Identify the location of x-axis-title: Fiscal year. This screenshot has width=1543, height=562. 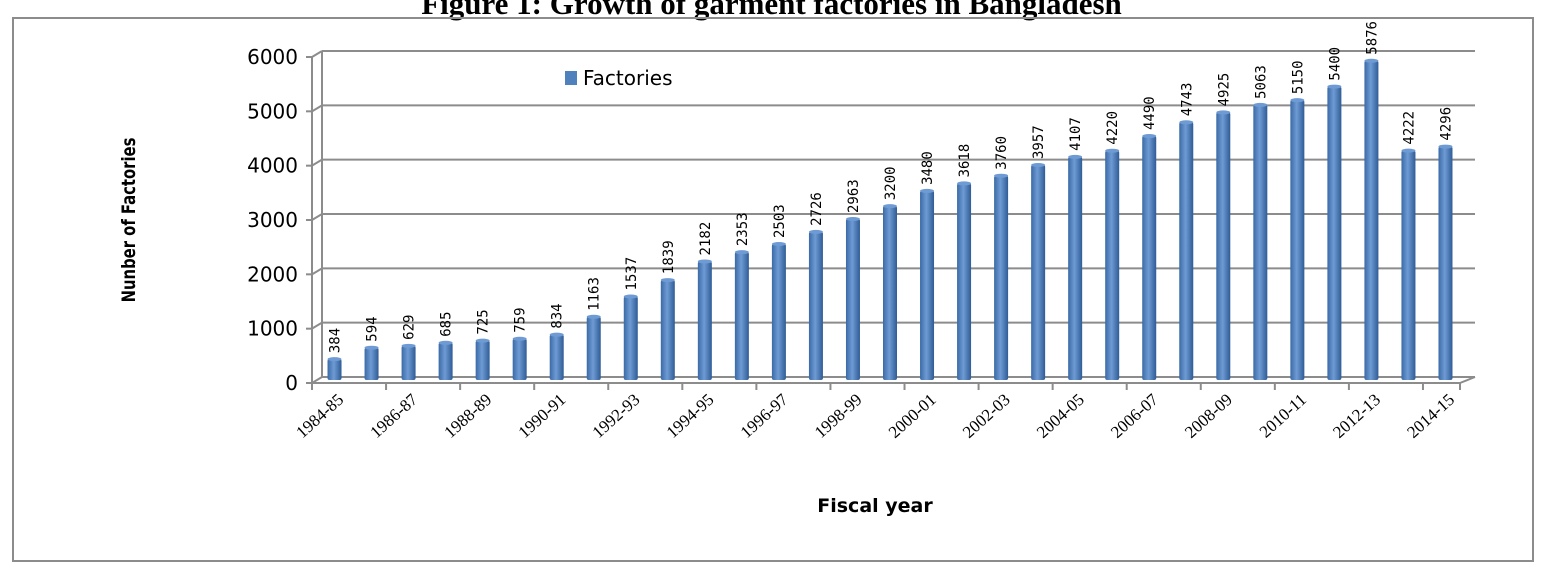
(875, 506).